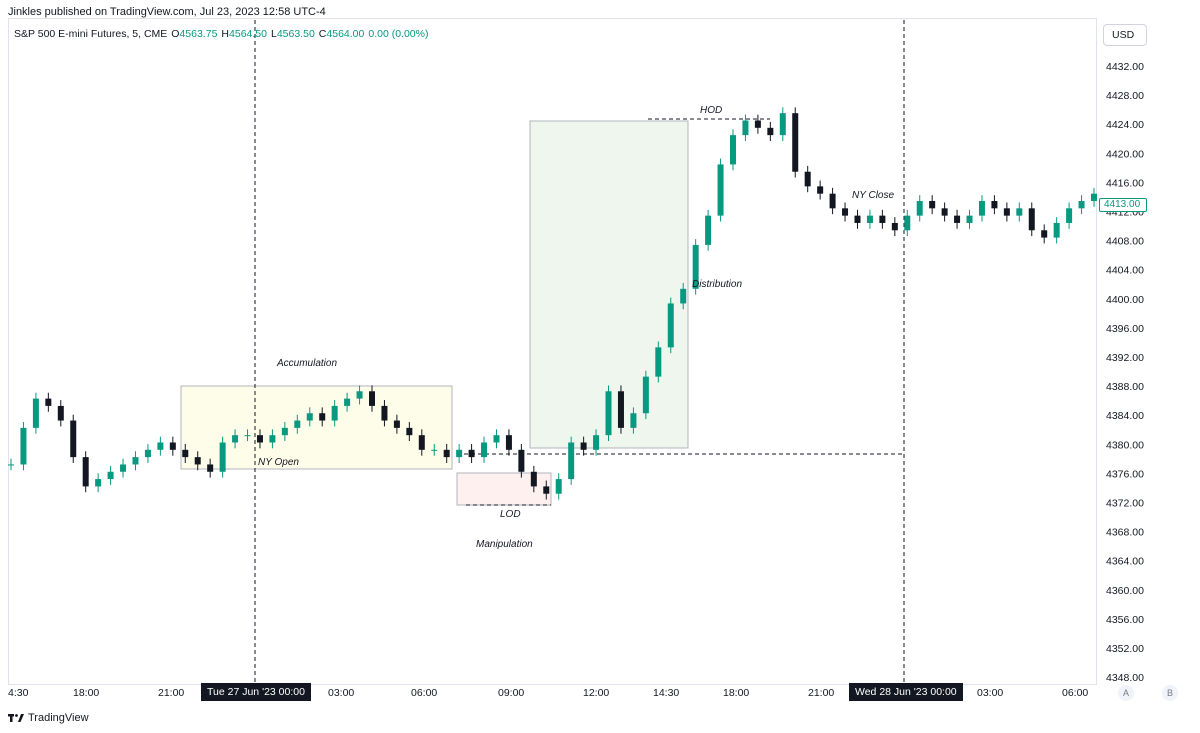 This screenshot has height=733, width=1200. What do you see at coordinates (175, 34) in the screenshot?
I see `open-label: O` at bounding box center [175, 34].